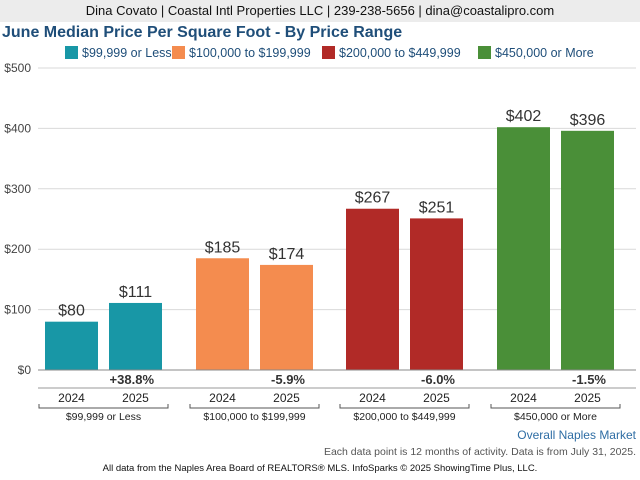 The width and height of the screenshot is (640, 480). What do you see at coordinates (103, 417) in the screenshot?
I see `group-label-1: $99,999 or Less` at bounding box center [103, 417].